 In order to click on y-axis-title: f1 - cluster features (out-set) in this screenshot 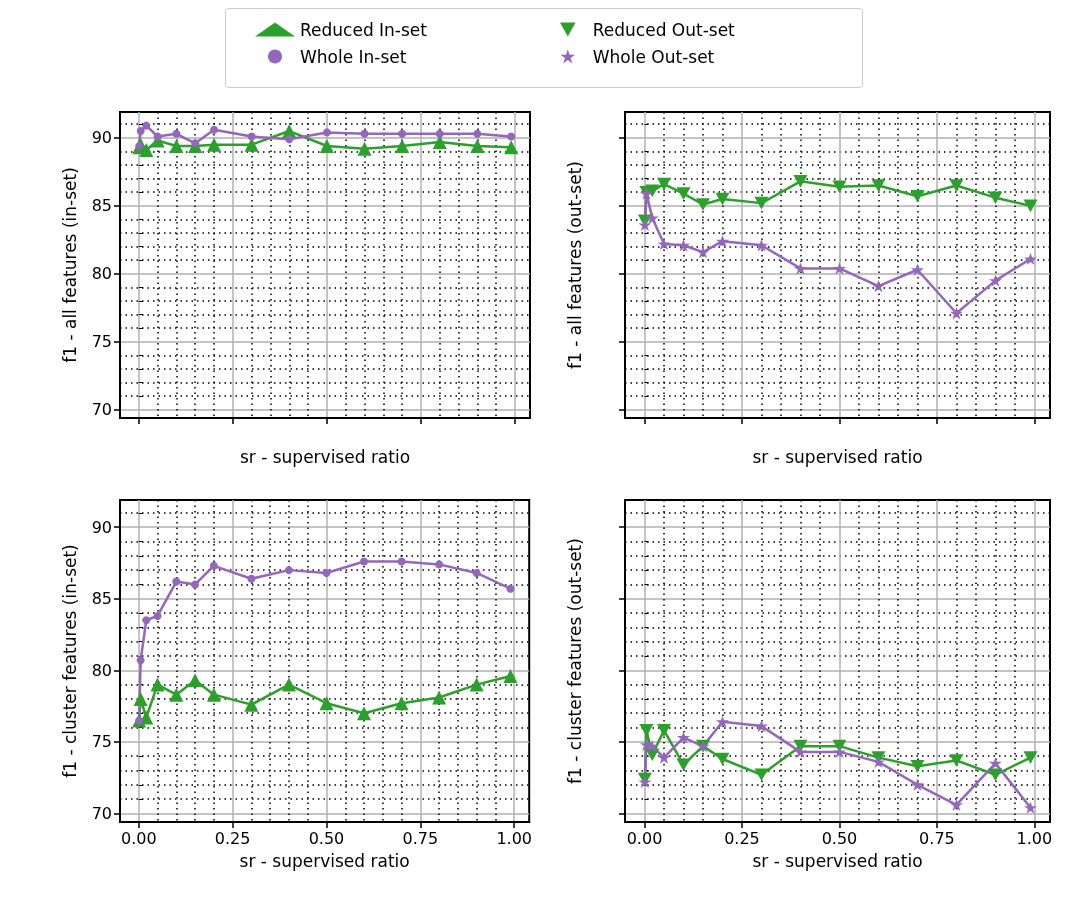, I will do `click(574, 661)`.